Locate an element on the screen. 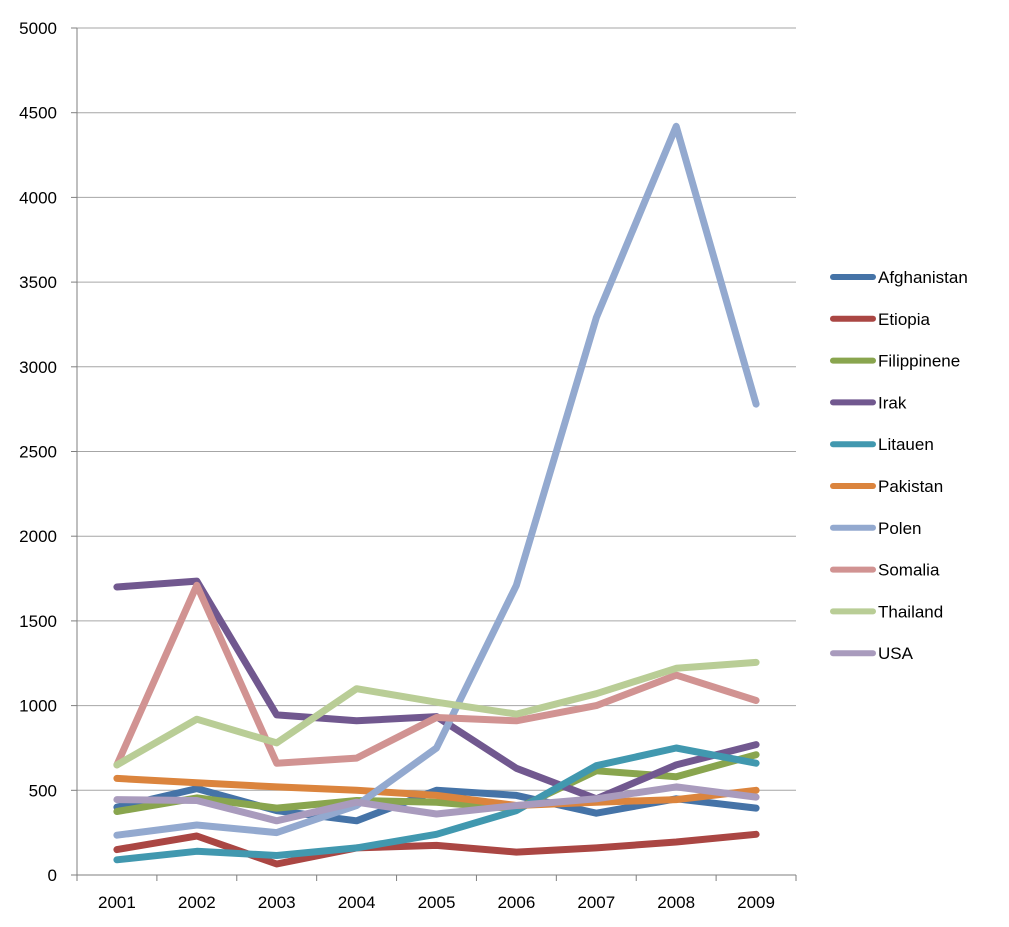  x-tick-label: 2009 is located at coordinates (756, 902).